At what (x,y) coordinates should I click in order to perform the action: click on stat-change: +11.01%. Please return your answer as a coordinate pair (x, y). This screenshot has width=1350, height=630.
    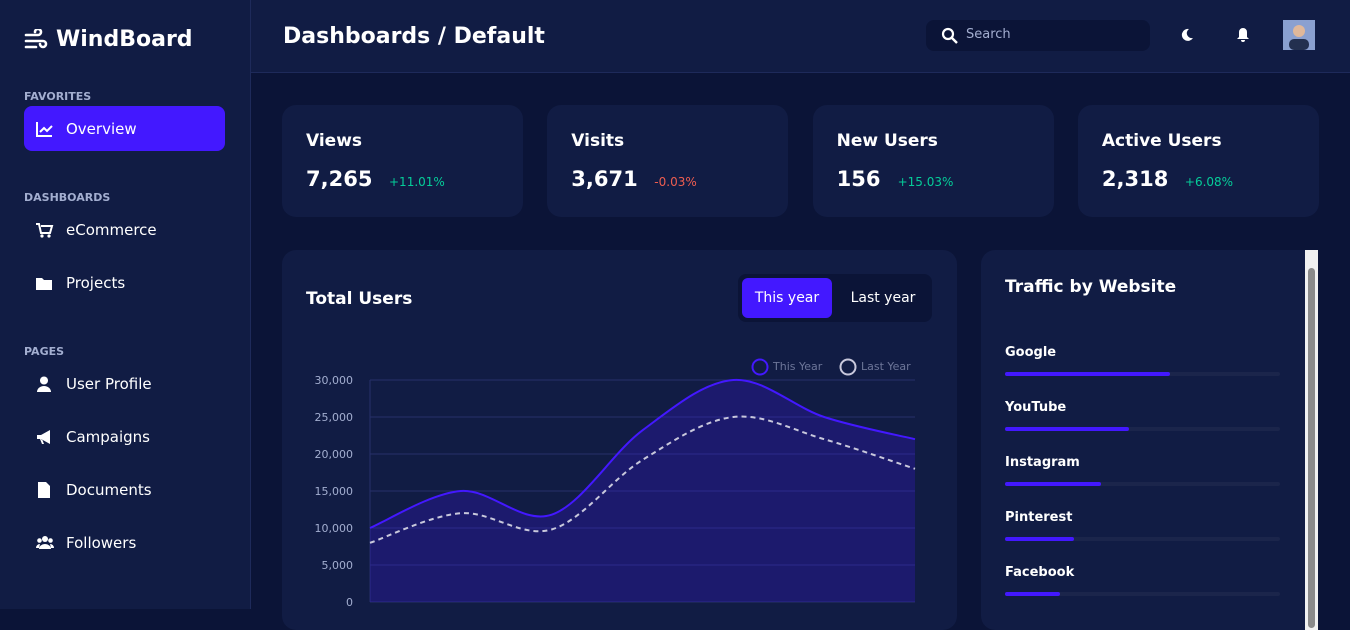
    Looking at the image, I should click on (417, 182).